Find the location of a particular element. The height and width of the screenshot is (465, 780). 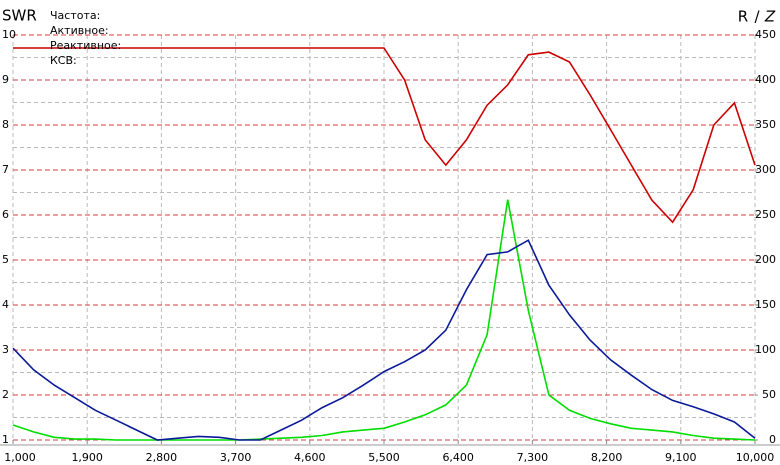

x-tick-label: 9,100 is located at coordinates (681, 457).